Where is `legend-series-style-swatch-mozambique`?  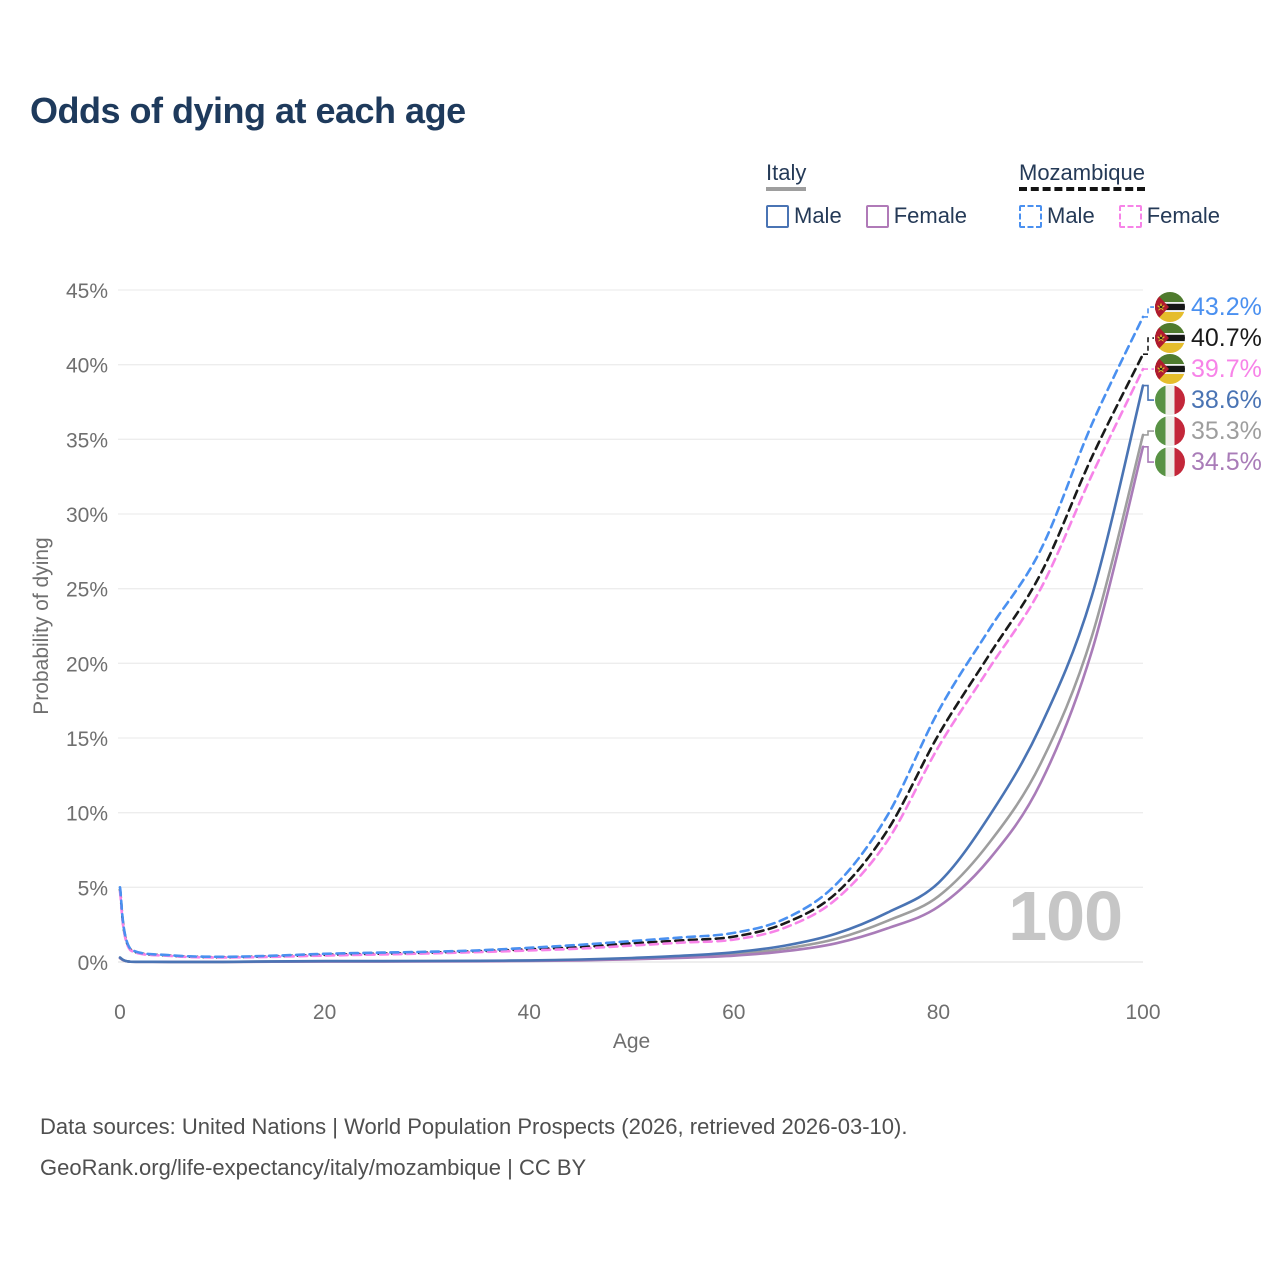 legend-series-style-swatch-mozambique is located at coordinates (1082, 189).